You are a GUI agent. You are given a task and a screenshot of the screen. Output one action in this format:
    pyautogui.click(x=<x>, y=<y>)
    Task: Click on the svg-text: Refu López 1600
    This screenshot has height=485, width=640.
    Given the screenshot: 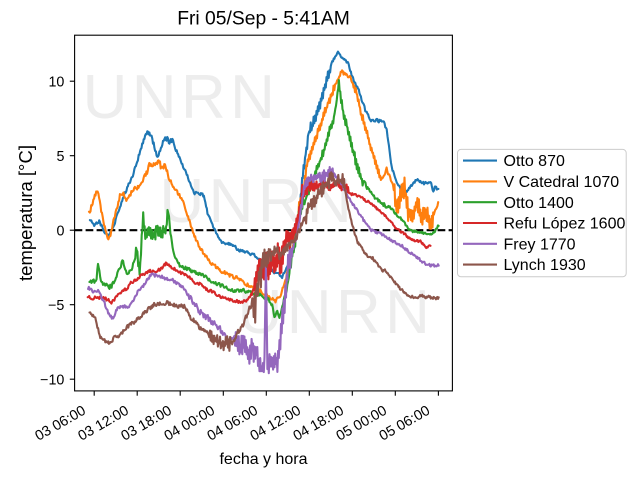 What is the action you would take?
    pyautogui.click(x=565, y=224)
    